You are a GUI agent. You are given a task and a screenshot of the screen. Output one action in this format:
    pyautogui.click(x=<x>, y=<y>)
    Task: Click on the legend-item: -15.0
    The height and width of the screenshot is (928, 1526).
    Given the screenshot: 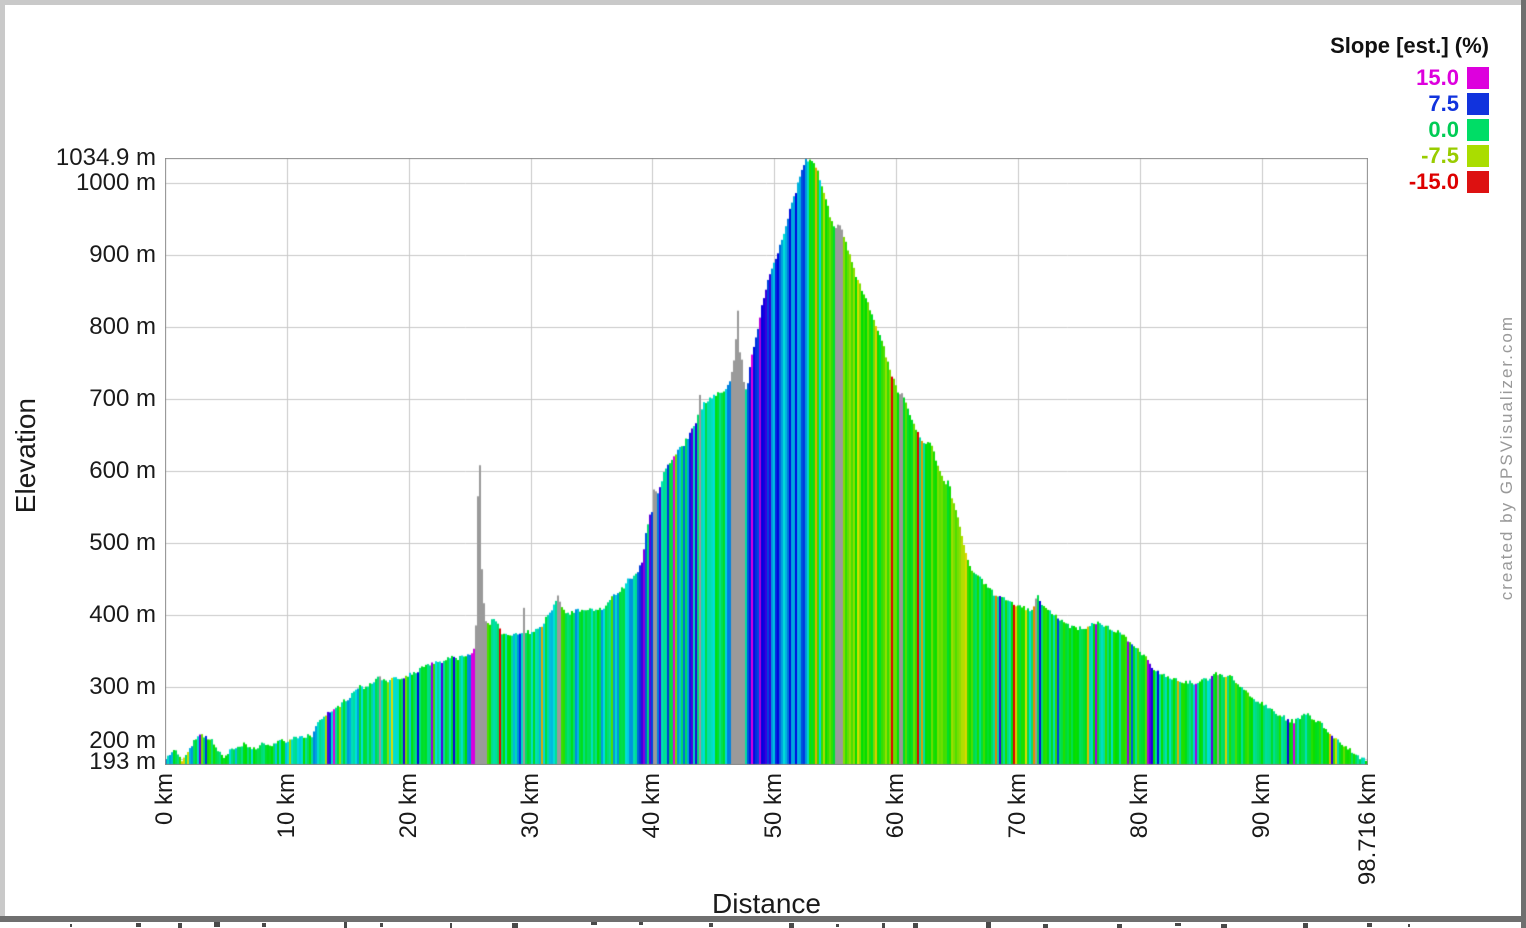 What is the action you would take?
    pyautogui.click(x=1409, y=182)
    